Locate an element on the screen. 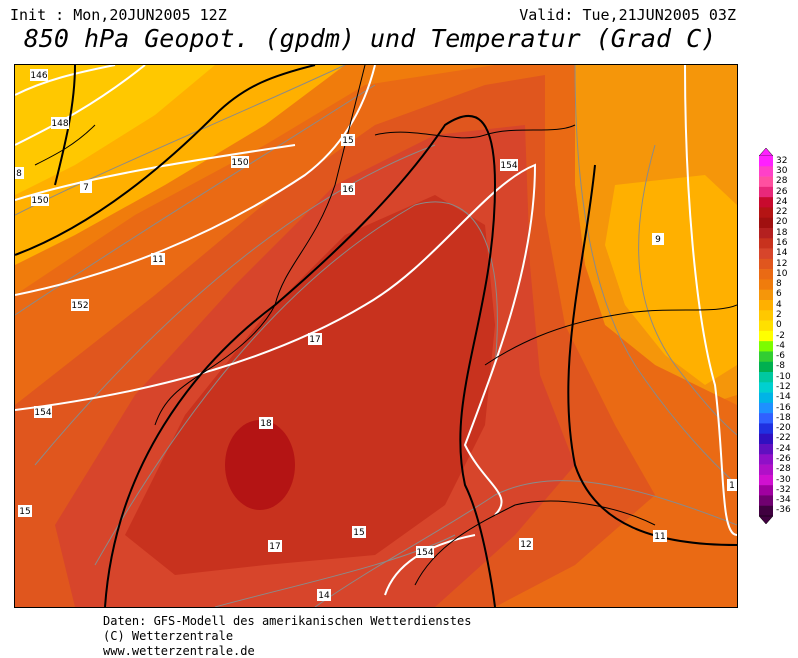  label-154b: 154 is located at coordinates (508, 166).